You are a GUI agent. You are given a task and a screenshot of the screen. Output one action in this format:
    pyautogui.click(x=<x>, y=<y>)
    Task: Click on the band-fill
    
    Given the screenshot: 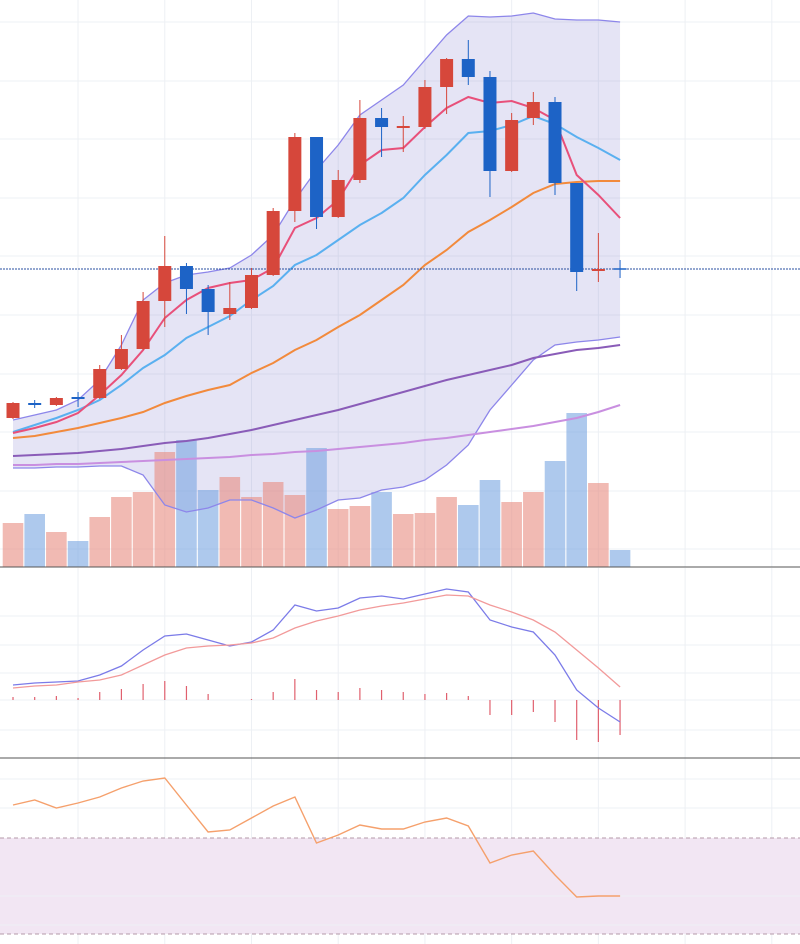 What is the action you would take?
    pyautogui.click(x=400, y=886)
    